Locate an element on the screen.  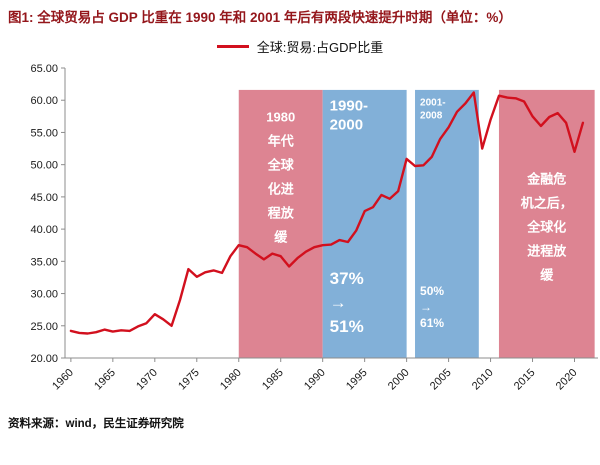
band-label: 进程放 is located at coordinates (547, 250).